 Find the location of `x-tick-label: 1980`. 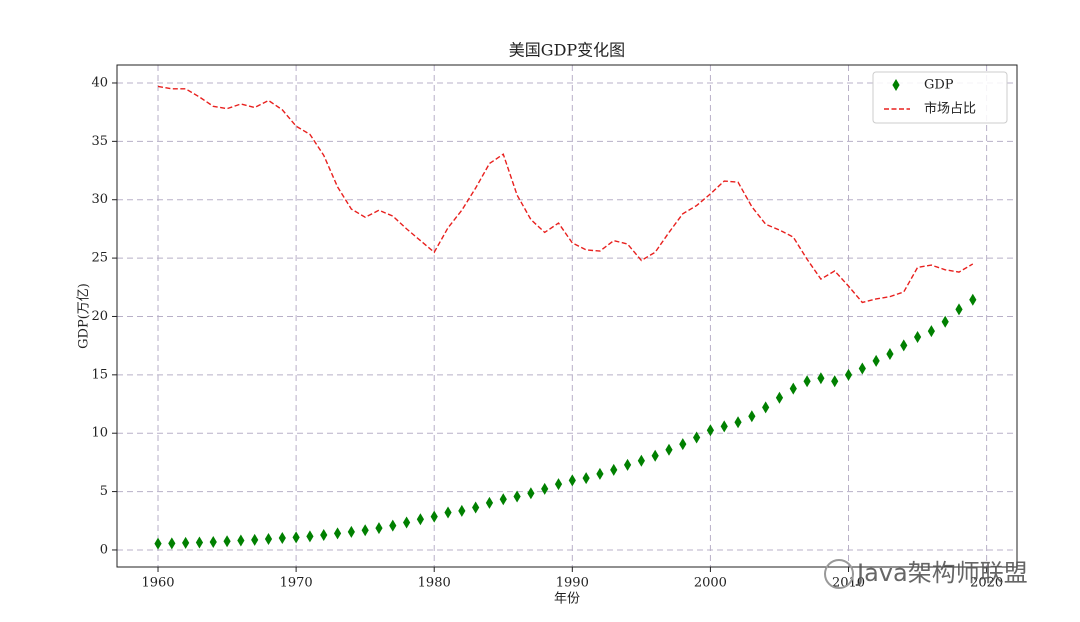

x-tick-label: 1980 is located at coordinates (434, 583).